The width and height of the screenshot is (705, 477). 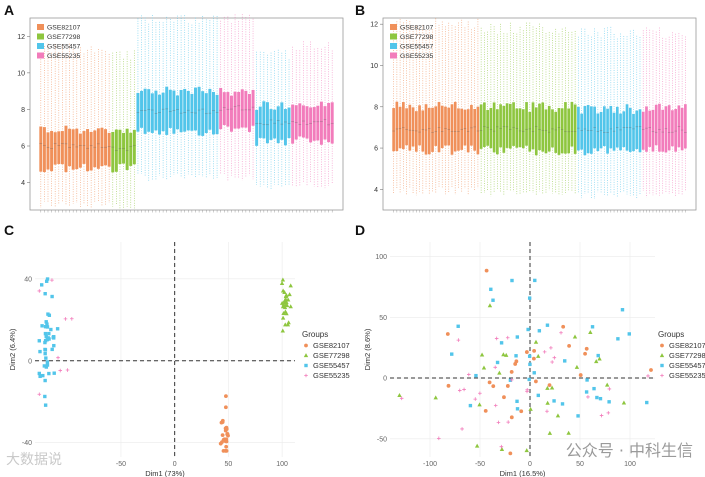 I want to click on x-tick-label: 100, so click(x=282, y=464).